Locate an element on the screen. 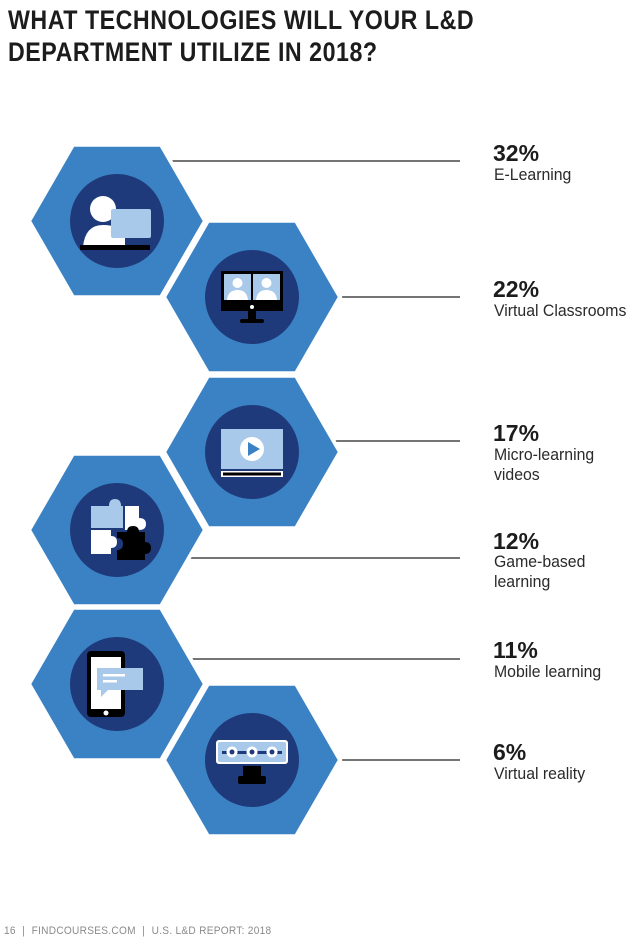  icon-badge is located at coordinates (117, 530).